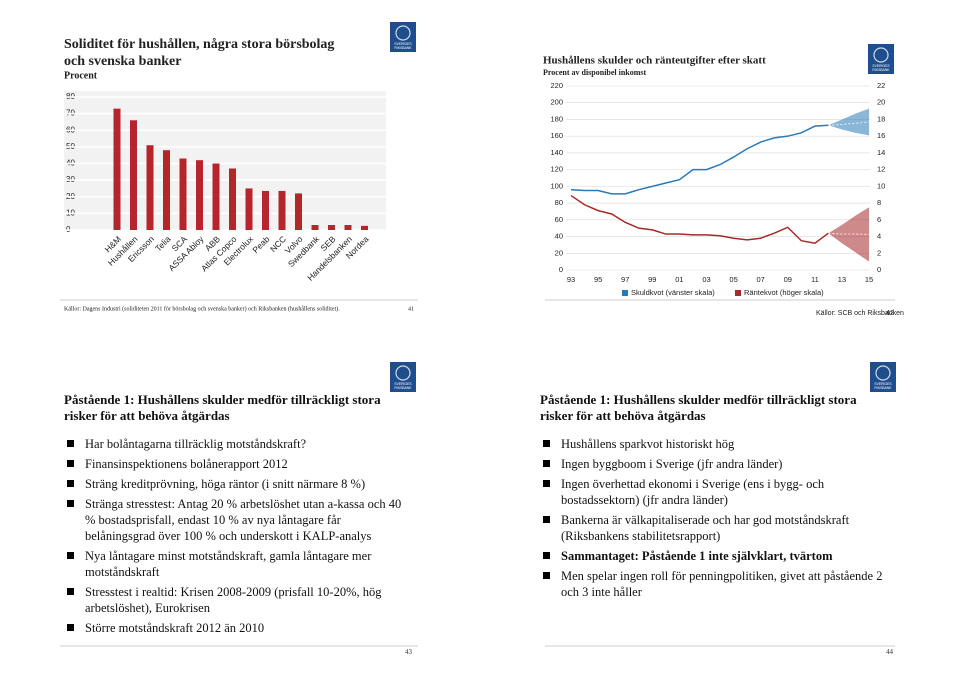 The width and height of the screenshot is (960, 684). Describe the element at coordinates (556, 118) in the screenshot. I see `y-tick-label: 180` at that location.